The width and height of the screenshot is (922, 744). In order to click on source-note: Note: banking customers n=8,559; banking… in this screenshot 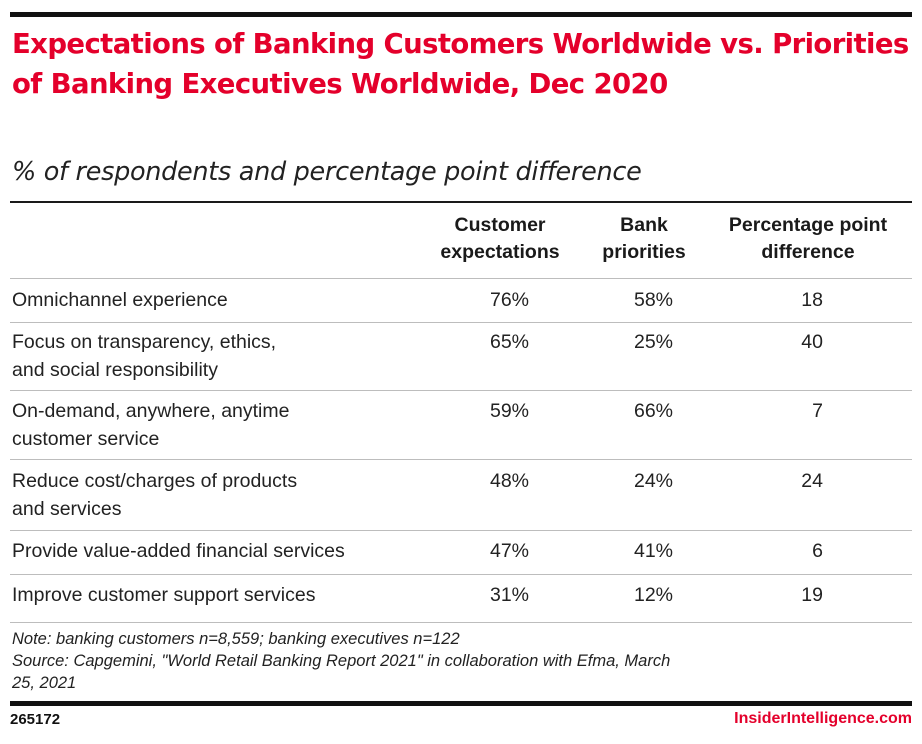, I will do `click(341, 661)`.